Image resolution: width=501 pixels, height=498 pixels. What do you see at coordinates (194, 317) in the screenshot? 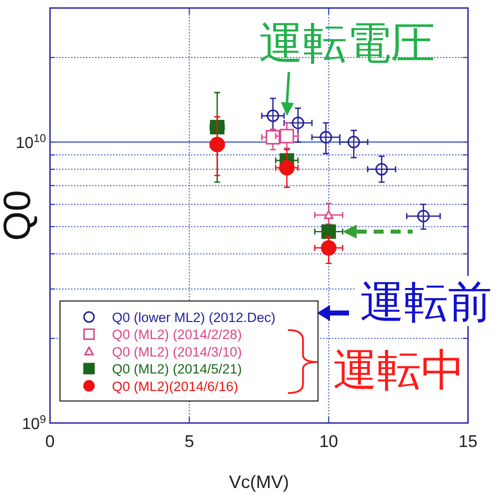
I see `legend-label: Q0 (lower ML2) (2012.Dec)` at bounding box center [194, 317].